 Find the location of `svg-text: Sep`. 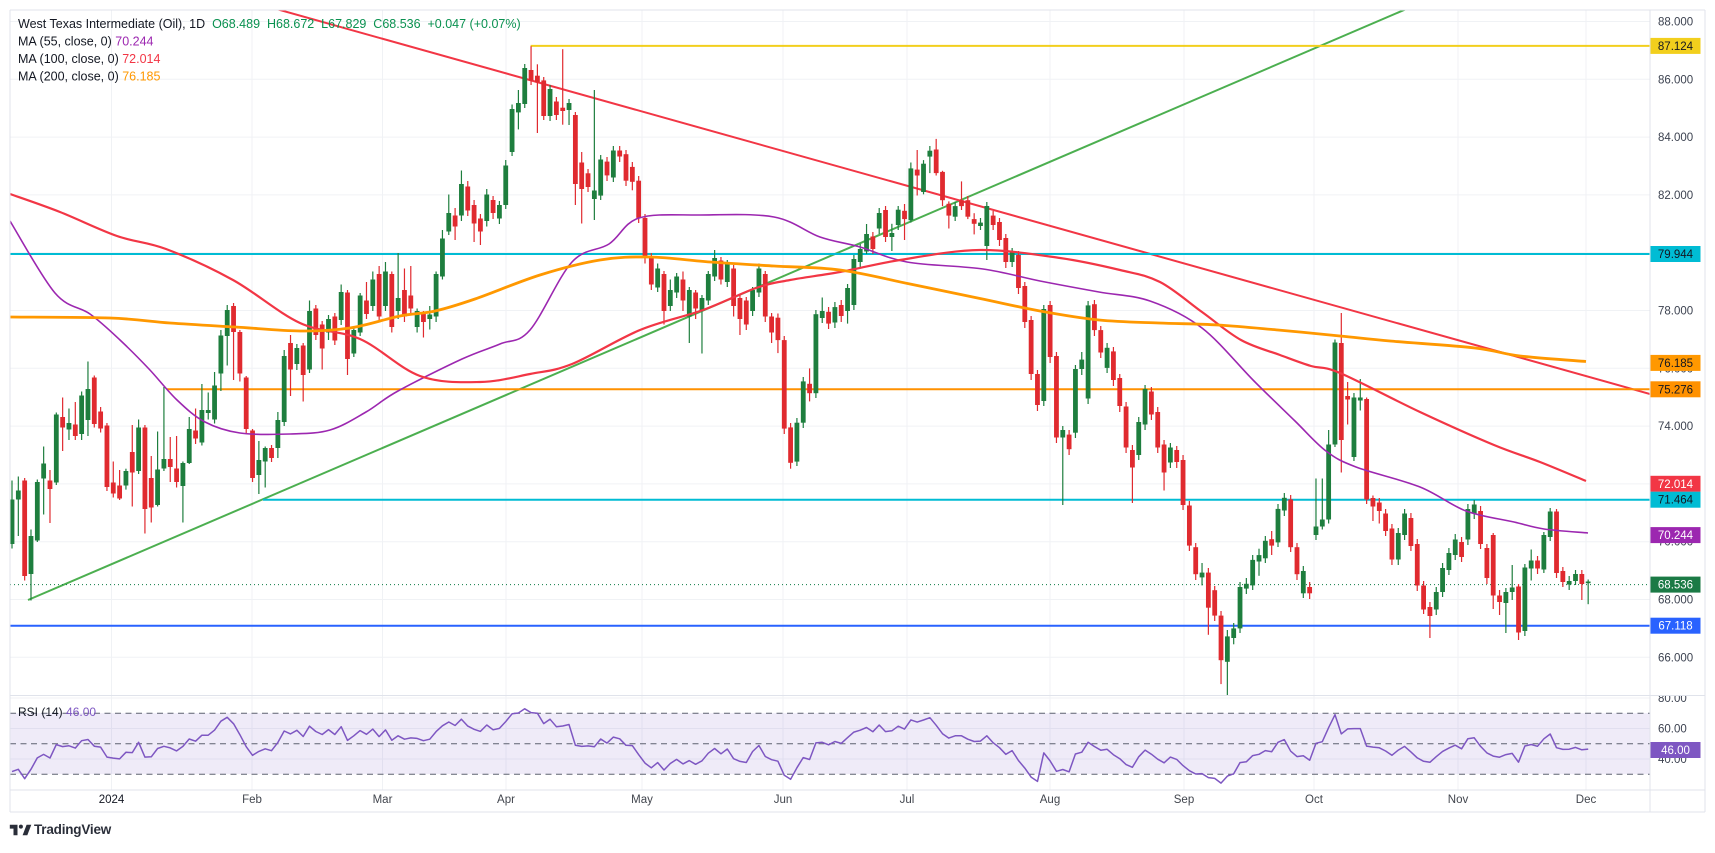

svg-text: Sep is located at coordinates (1184, 800).